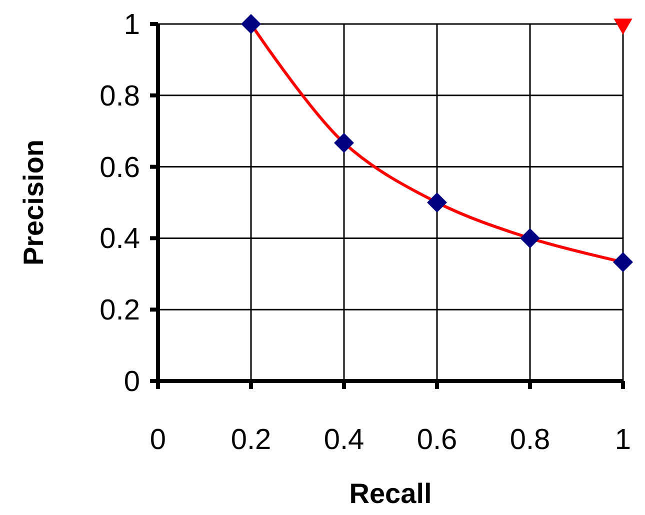 The width and height of the screenshot is (645, 515). What do you see at coordinates (623, 440) in the screenshot?
I see `x-tick-label: 1` at bounding box center [623, 440].